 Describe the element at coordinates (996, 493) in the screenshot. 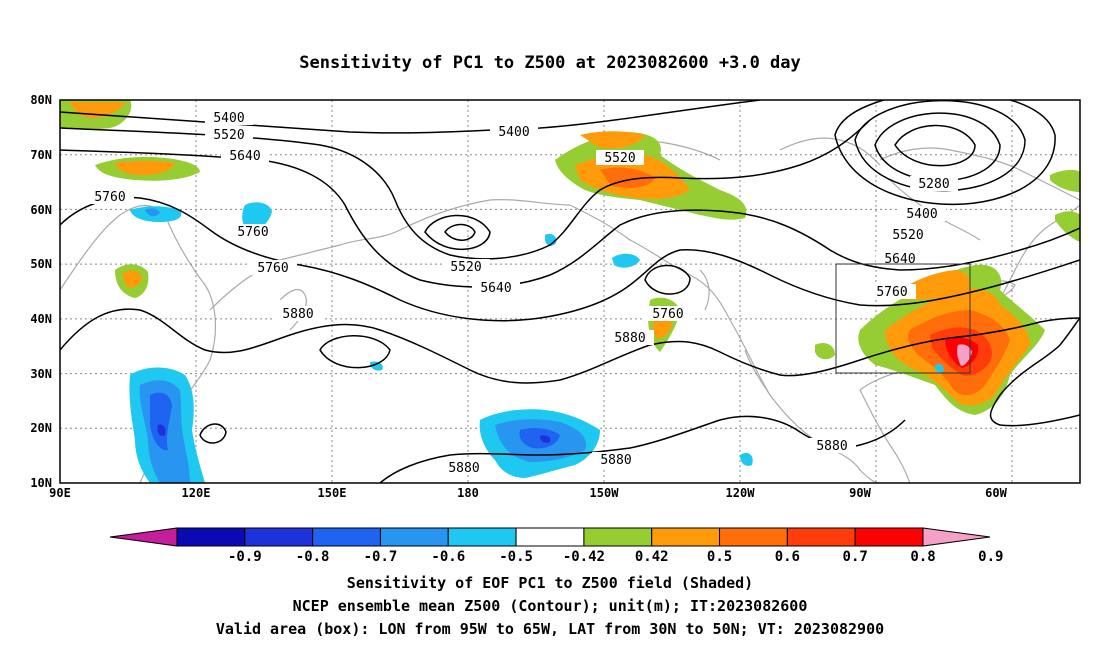

I see `lon-label: 60W` at that location.